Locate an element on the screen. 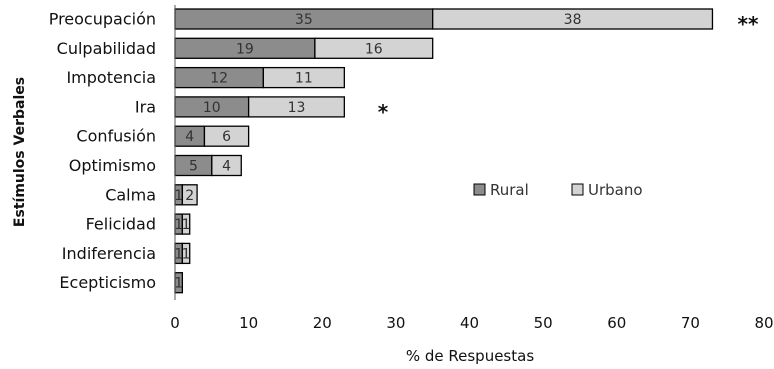 The image size is (774, 369). bar-value-label: 5 is located at coordinates (193, 167).